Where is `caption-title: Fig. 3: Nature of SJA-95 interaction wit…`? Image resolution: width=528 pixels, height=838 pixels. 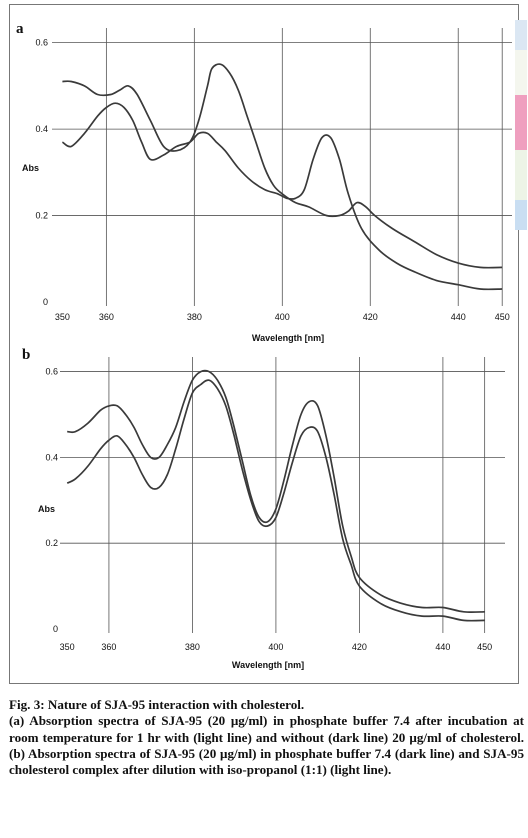
caption-title: Fig. 3: Nature of SJA-95 interaction wit… is located at coordinates (157, 704).